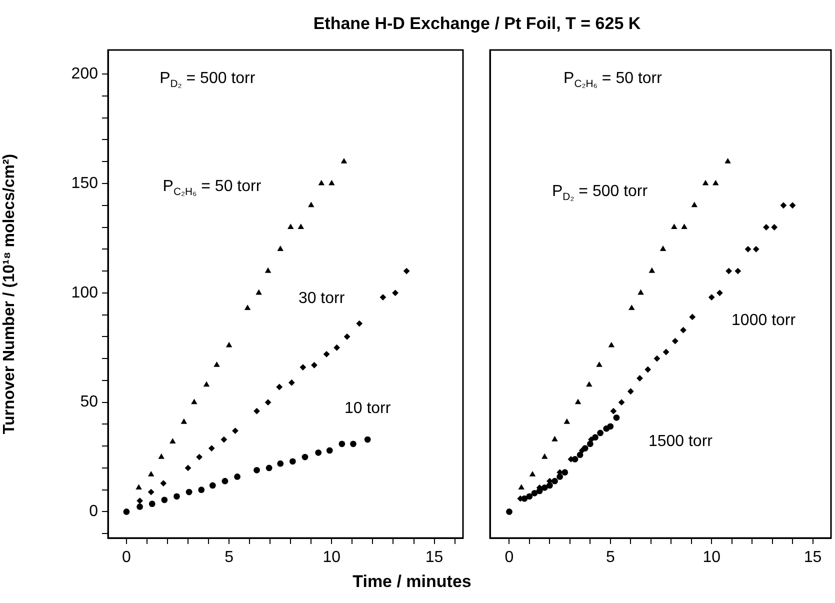 The width and height of the screenshot is (835, 603). I want to click on chart-title: Ethane H-D Exchange / Pt Foil, T = 625 K, so click(477, 24).